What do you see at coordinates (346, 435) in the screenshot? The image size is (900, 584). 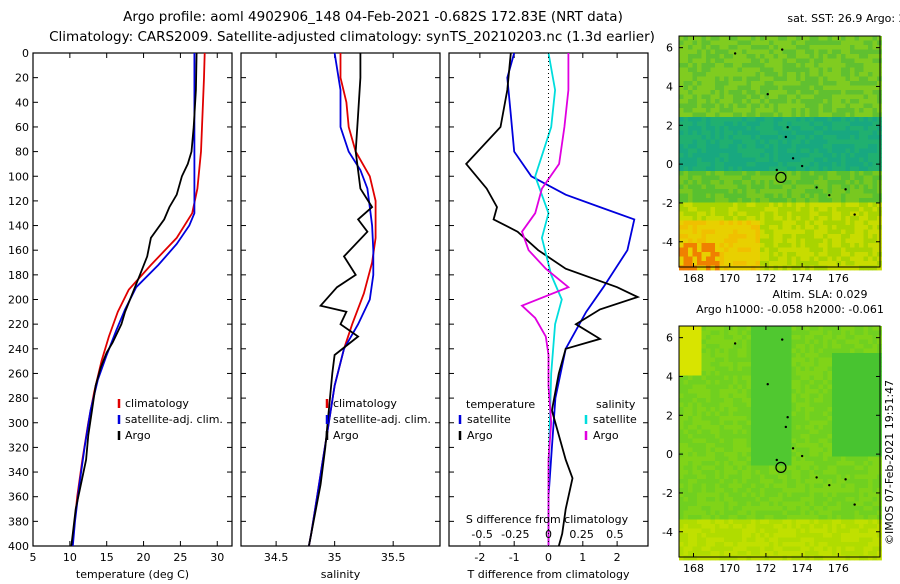 I see `salinity-legend-label: Argo` at bounding box center [346, 435].